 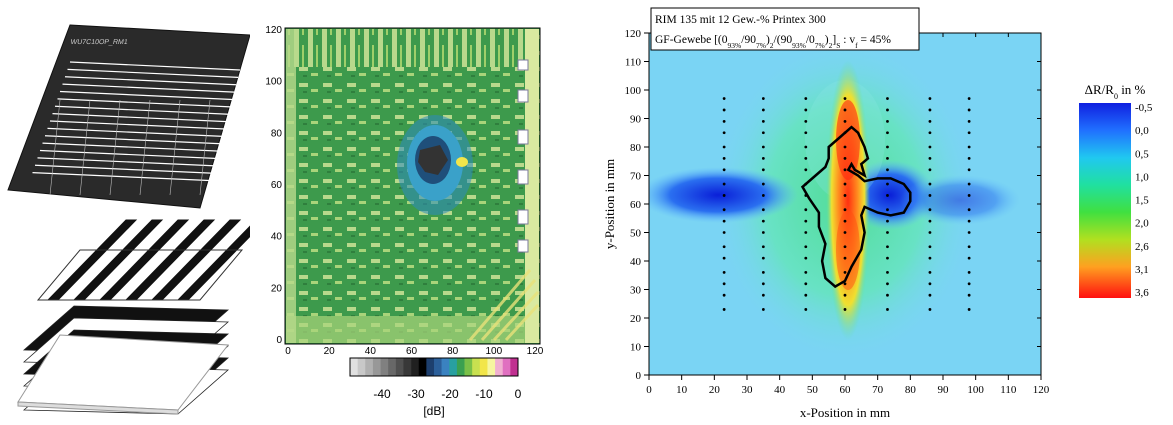 What do you see at coordinates (740, 20) in the screenshot?
I see `chart-title-line1: RIM 135 mit 12 Gew.-% Printex 300` at bounding box center [740, 20].